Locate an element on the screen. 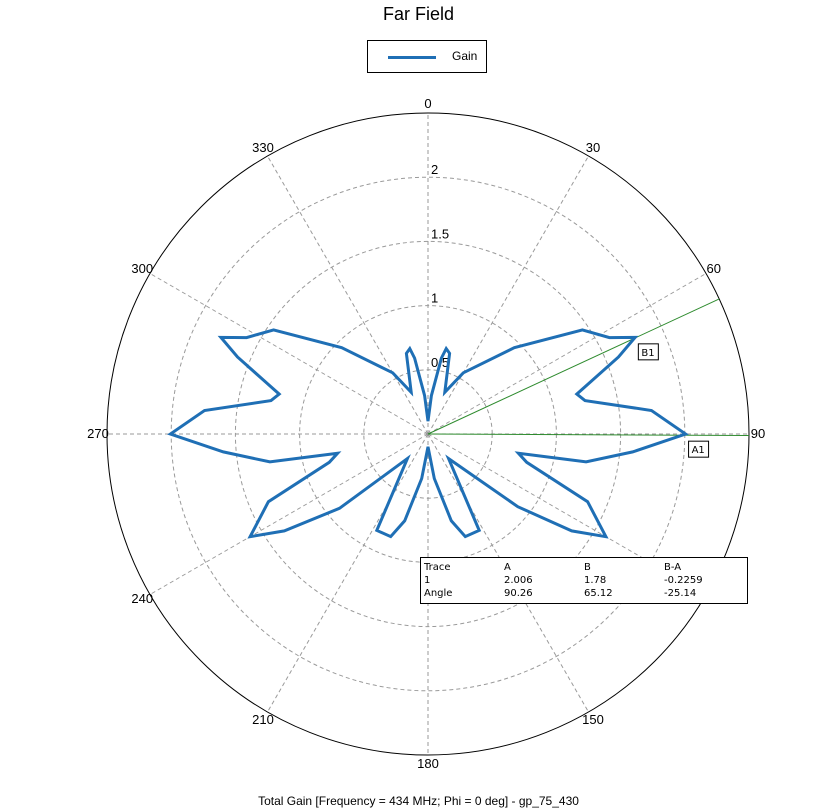  readout-header-trace: Trace is located at coordinates (437, 567).